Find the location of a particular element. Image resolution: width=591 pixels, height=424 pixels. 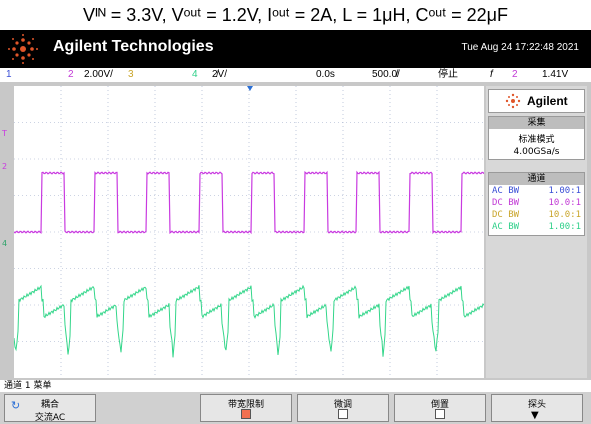

run-state: 停止 is located at coordinates (448, 74).